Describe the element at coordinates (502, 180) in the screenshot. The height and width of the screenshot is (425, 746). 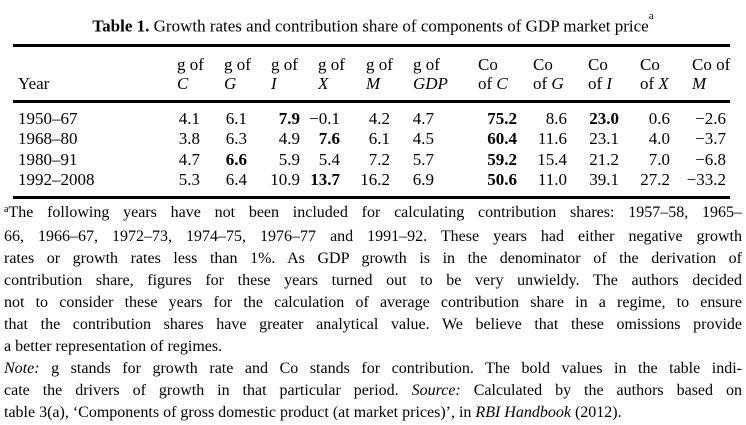
I see `cell-value: 50.6` at that location.